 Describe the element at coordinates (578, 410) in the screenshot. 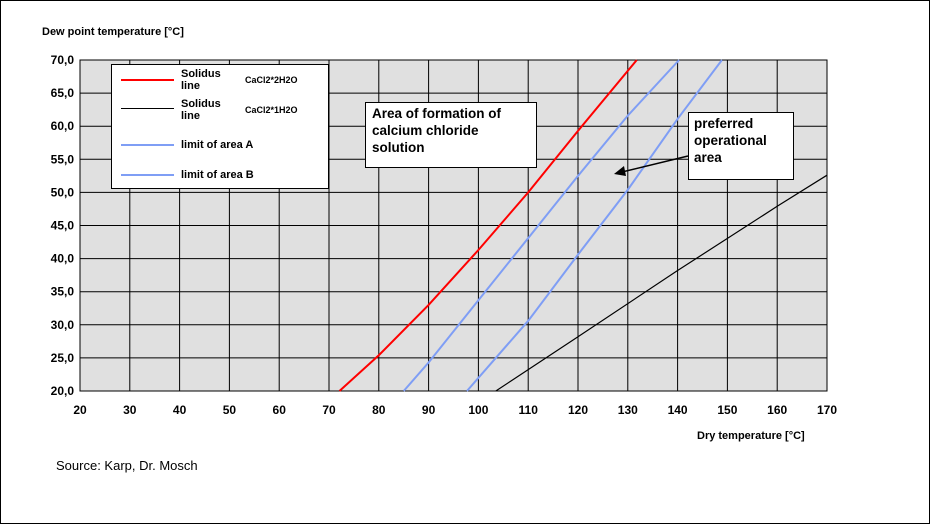

I see `x-tick-label: 120` at that location.